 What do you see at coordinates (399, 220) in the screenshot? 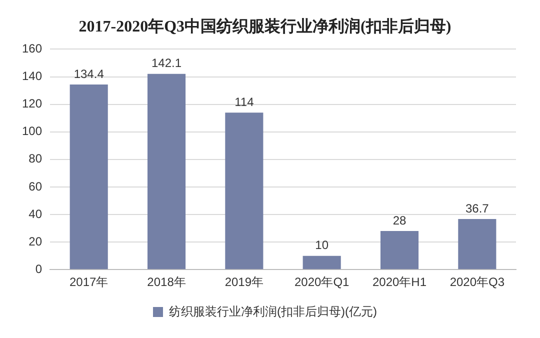
I see `data-label: 28` at bounding box center [399, 220].